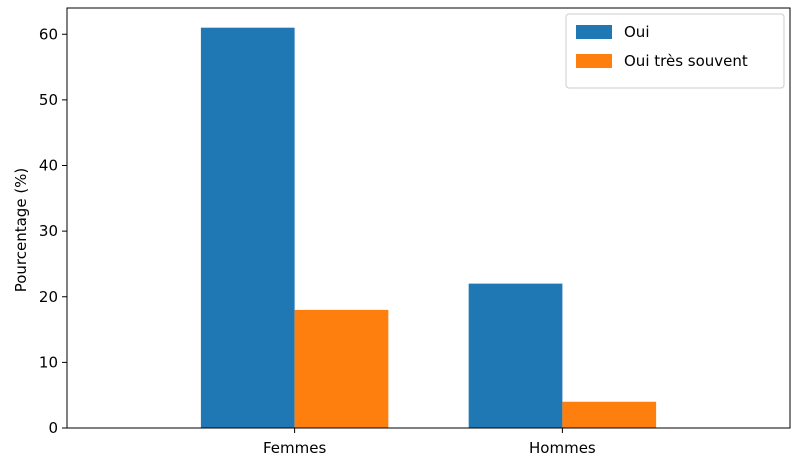 This screenshot has height=462, width=795. I want to click on legend: Oui Oui très souvent, so click(675, 51).